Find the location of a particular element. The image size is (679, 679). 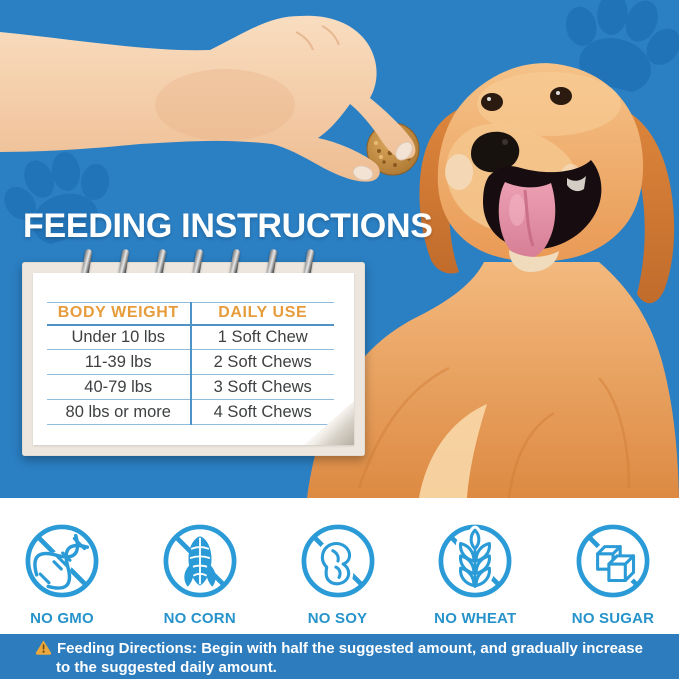

daily-use-cell: 3 Soft Chews is located at coordinates (261, 387).